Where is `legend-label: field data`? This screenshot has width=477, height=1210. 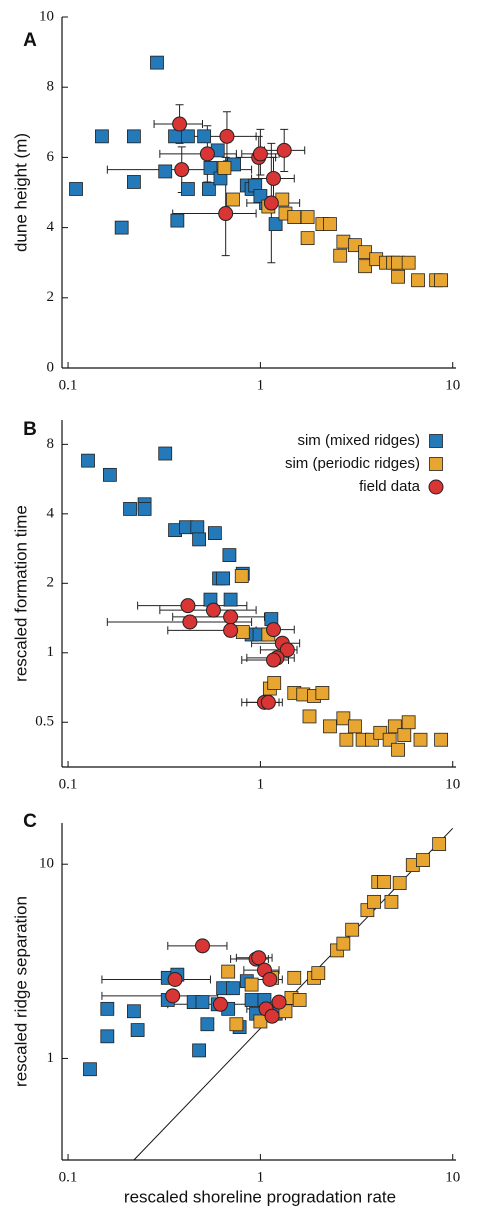
legend-label: field data is located at coordinates (390, 486).